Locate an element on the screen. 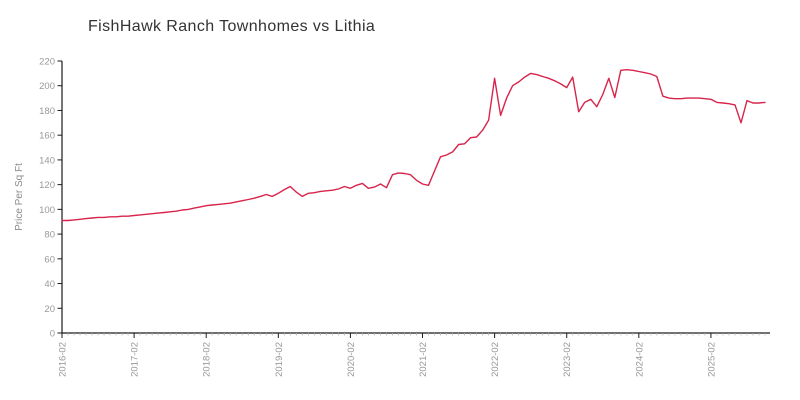 The width and height of the screenshot is (800, 400). x-tick-label: 2025-02 is located at coordinates (711, 359).